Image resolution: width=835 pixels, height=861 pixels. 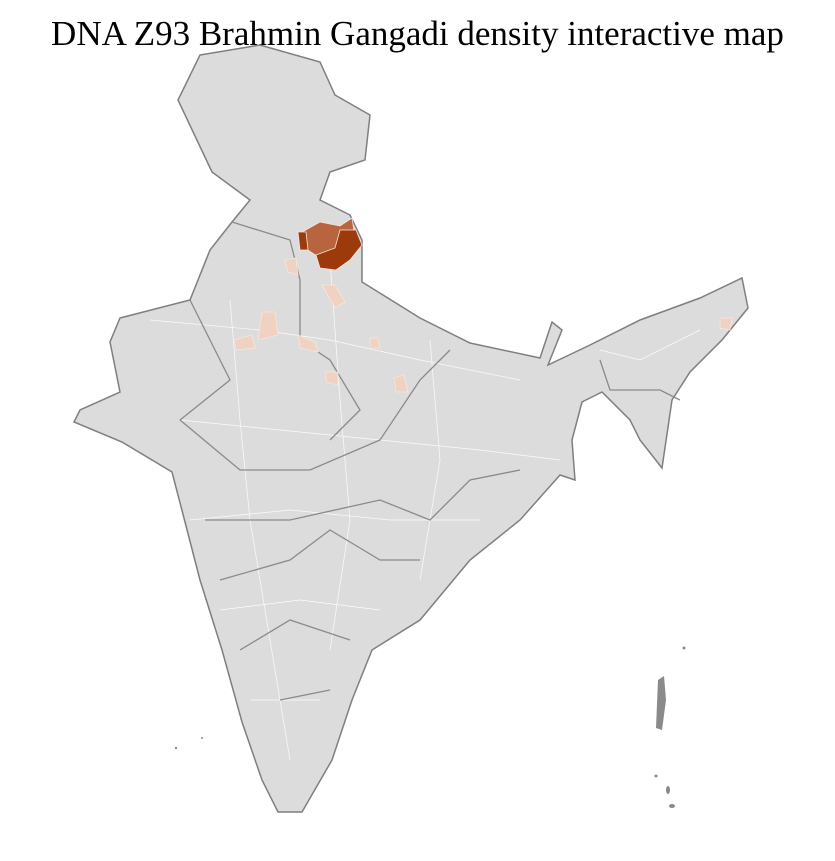 I want to click on density-regions, so click(x=483, y=305).